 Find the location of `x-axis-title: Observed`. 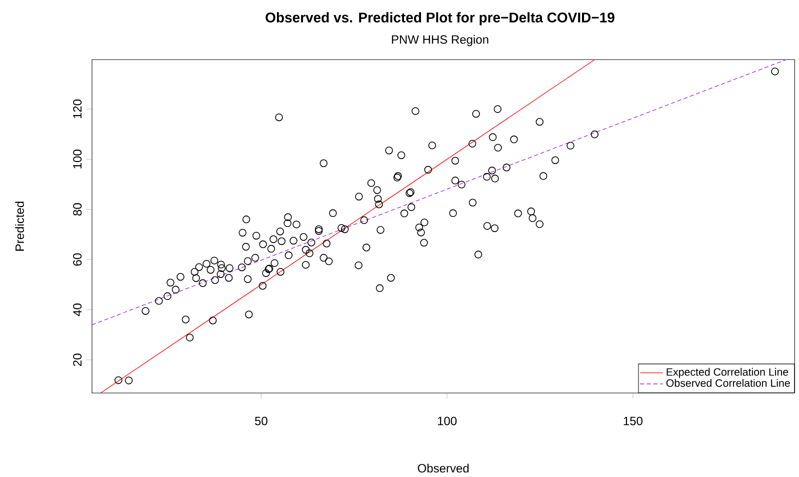

x-axis-title: Observed is located at coordinates (443, 468).